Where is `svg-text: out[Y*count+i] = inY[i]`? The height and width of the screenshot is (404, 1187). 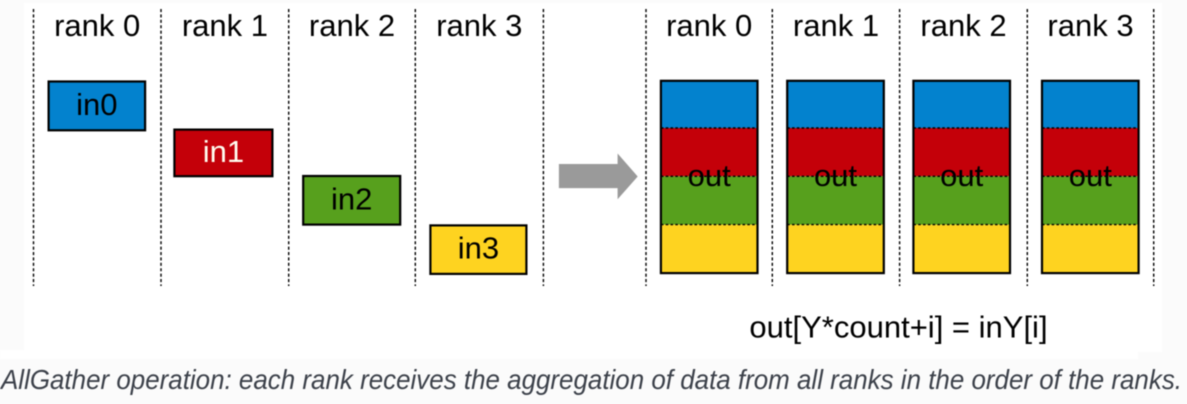 svg-text: out[Y*count+i] = inY[i] is located at coordinates (898, 327).